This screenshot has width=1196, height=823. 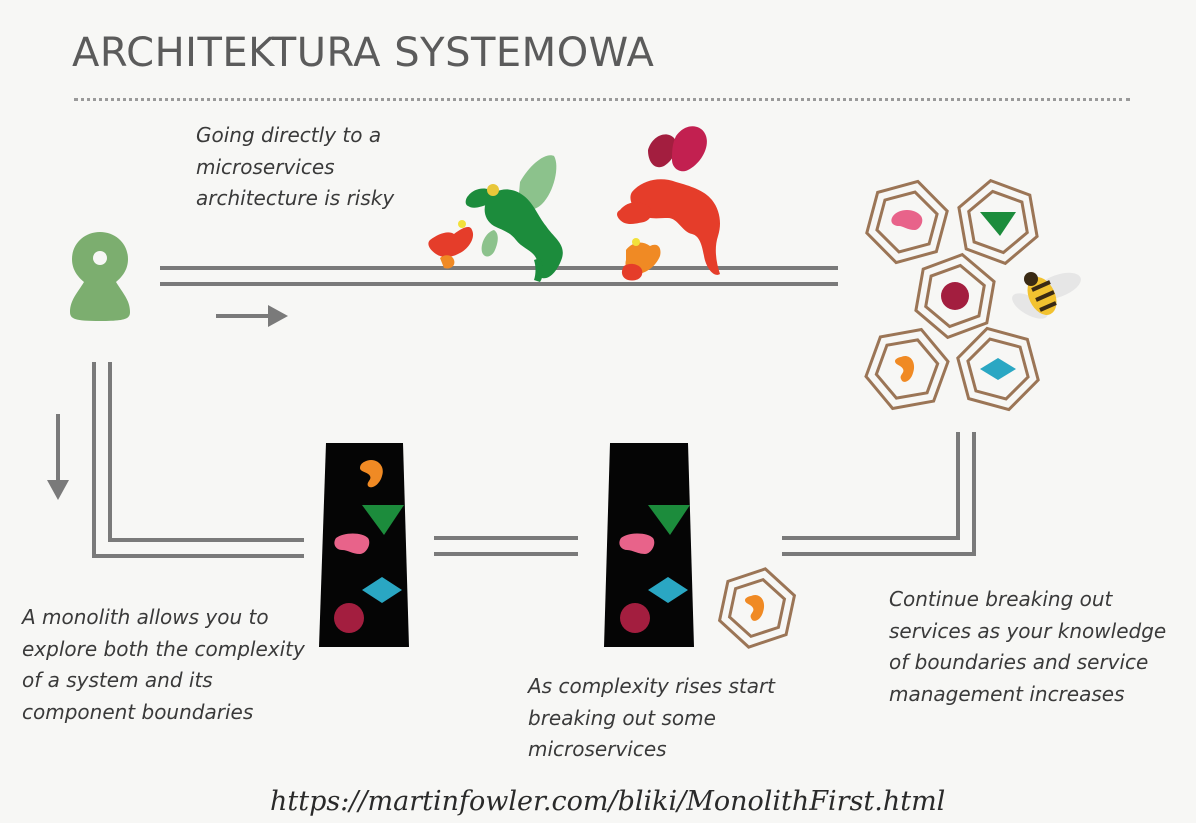 What do you see at coordinates (363, 53) in the screenshot?
I see `page-title: ARCHITEKTURA SYSTEMOWA` at bounding box center [363, 53].